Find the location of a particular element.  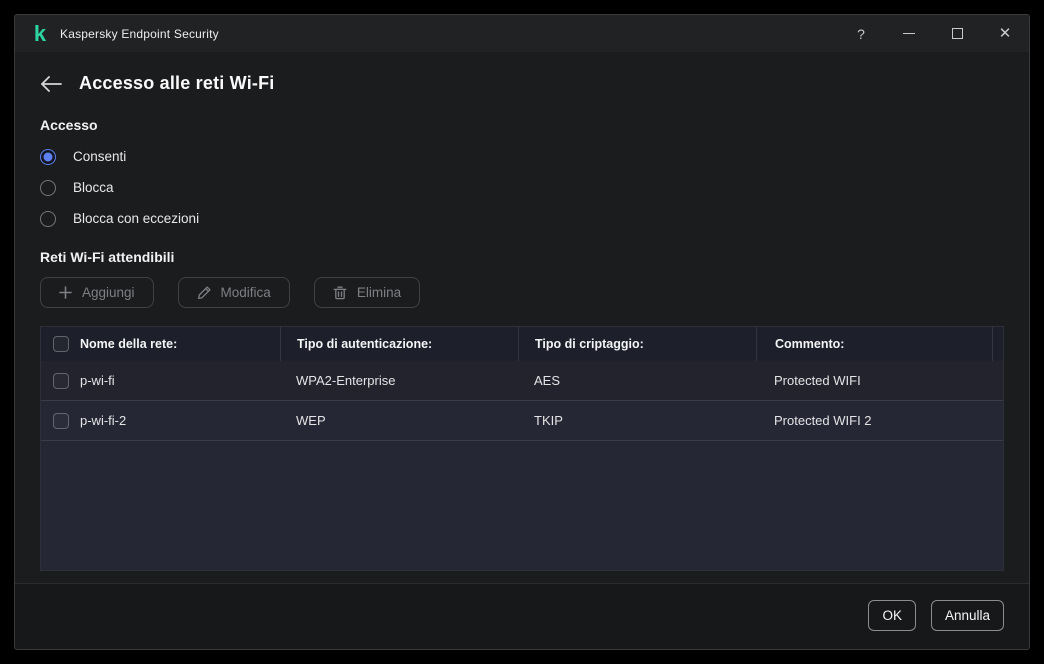

cell-comment: Protected WIFI 2 is located at coordinates (823, 420).